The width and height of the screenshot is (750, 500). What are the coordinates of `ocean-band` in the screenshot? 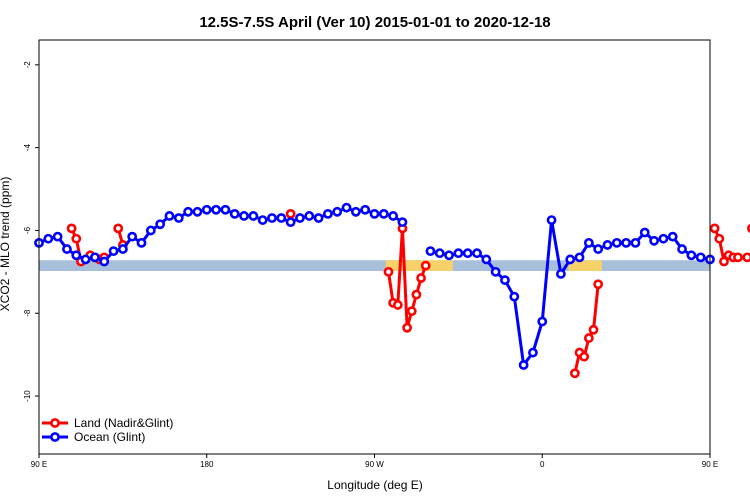 It's located at (374, 266).